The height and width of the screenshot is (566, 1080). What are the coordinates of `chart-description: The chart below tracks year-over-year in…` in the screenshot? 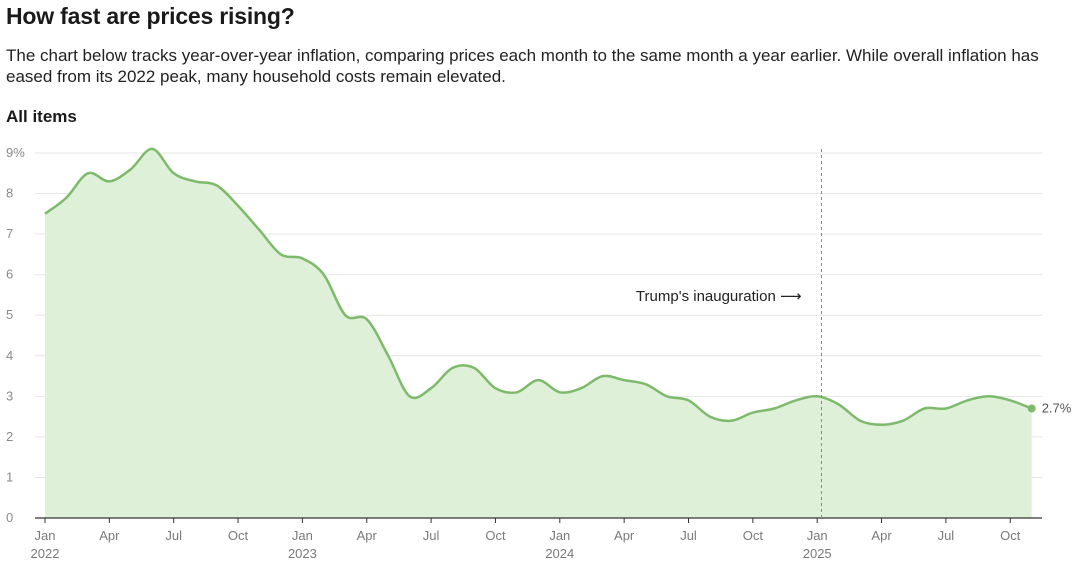 It's located at (522, 66).